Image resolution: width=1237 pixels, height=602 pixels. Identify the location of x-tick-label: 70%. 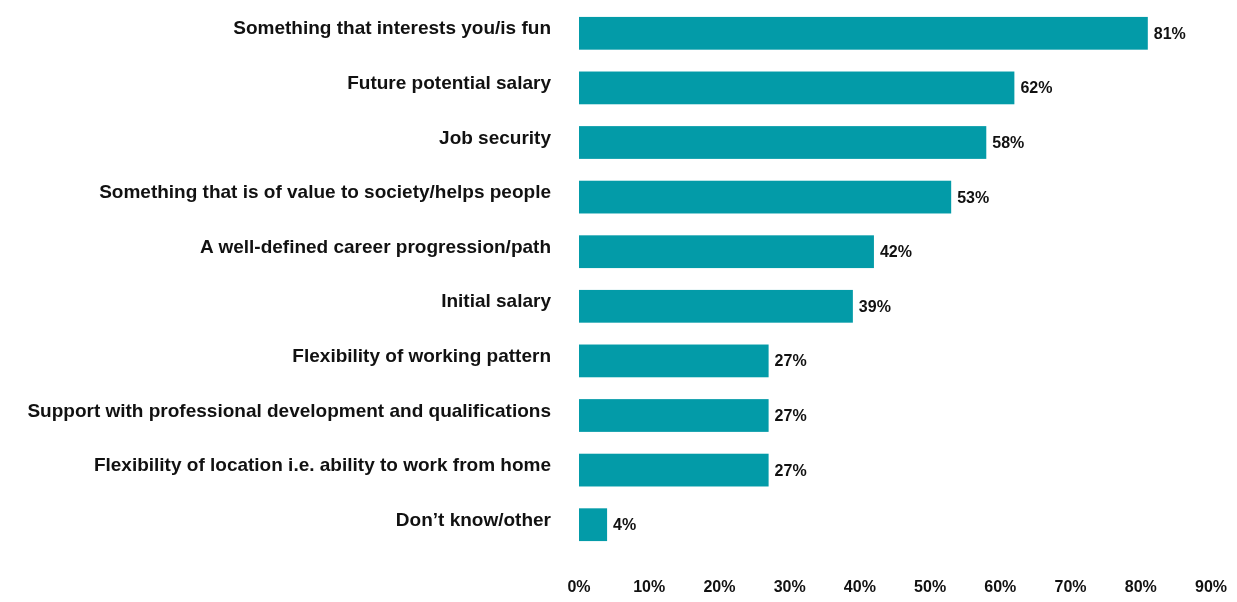
(1070, 586).